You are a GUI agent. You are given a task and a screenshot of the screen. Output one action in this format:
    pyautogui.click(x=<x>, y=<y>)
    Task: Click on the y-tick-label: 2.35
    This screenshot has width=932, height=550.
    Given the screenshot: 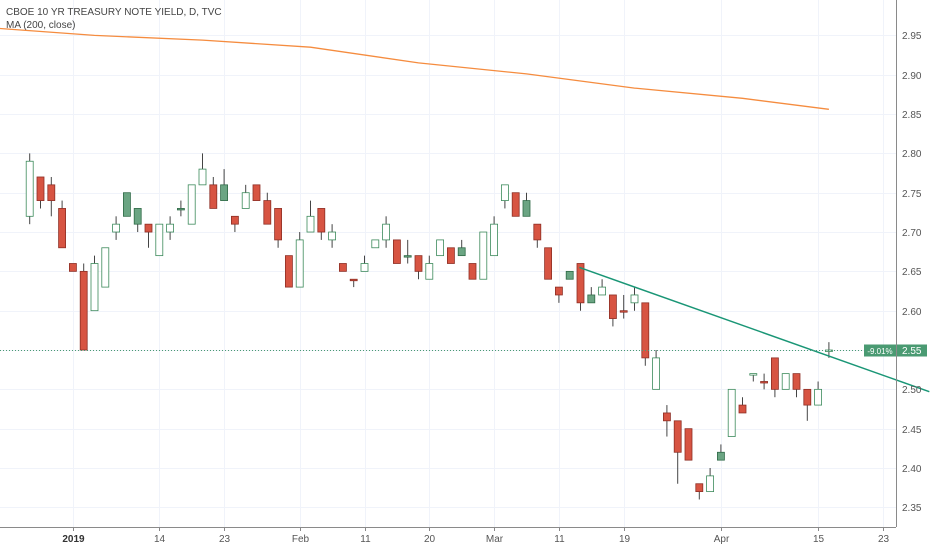 What is the action you would take?
    pyautogui.click(x=912, y=508)
    